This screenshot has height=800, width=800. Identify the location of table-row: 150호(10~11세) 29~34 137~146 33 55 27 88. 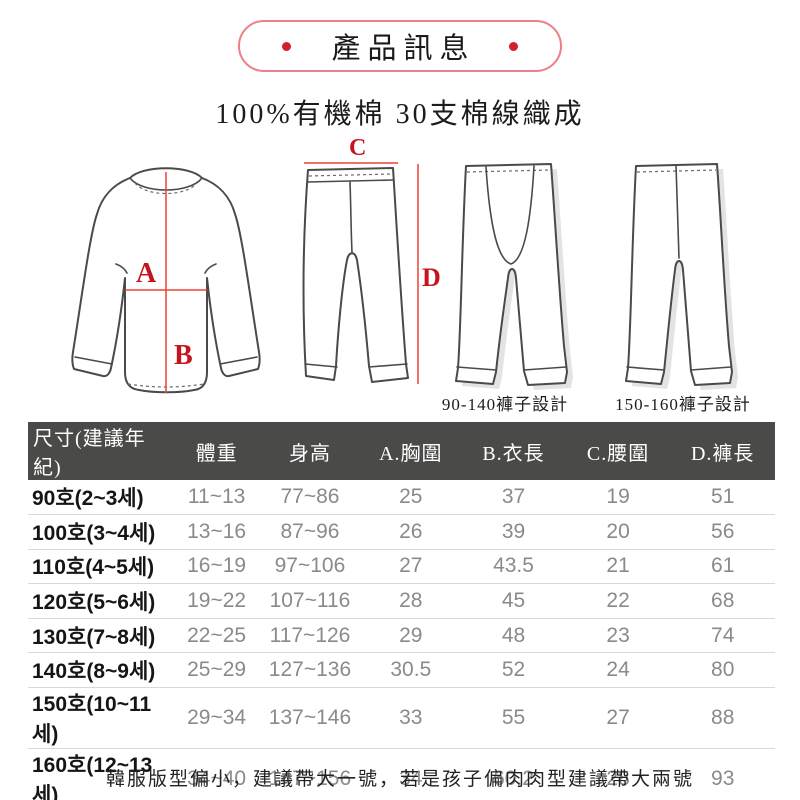
(401, 718).